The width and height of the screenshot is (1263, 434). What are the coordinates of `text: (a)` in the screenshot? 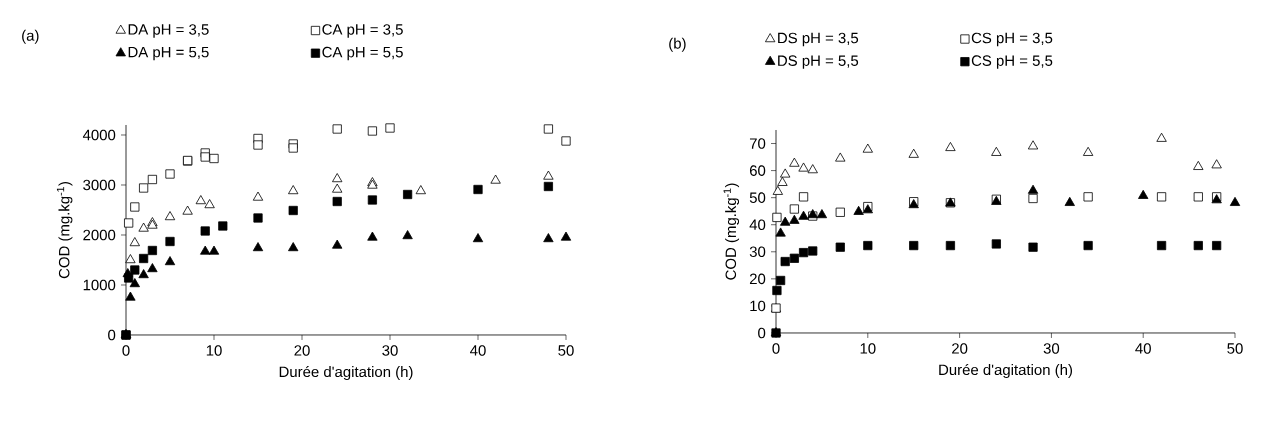 It's located at (30, 36).